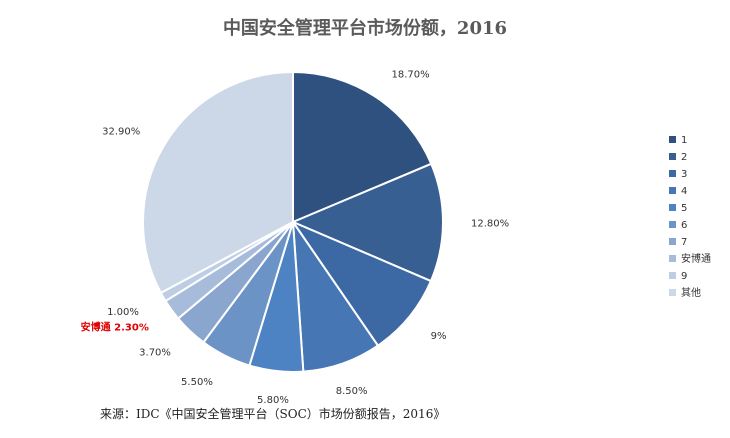 The height and width of the screenshot is (438, 730). Describe the element at coordinates (684, 225) in the screenshot. I see `legend-label-6: 6` at that location.